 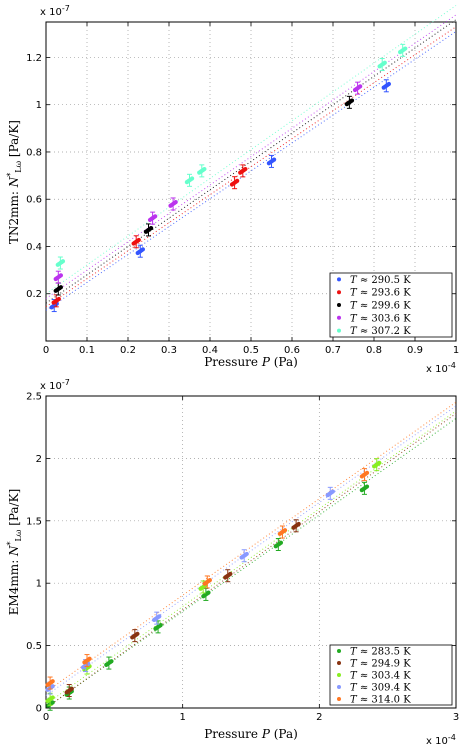 What do you see at coordinates (452, 737) in the screenshot?
I see `x-exponent-power: -4` at bounding box center [452, 737].